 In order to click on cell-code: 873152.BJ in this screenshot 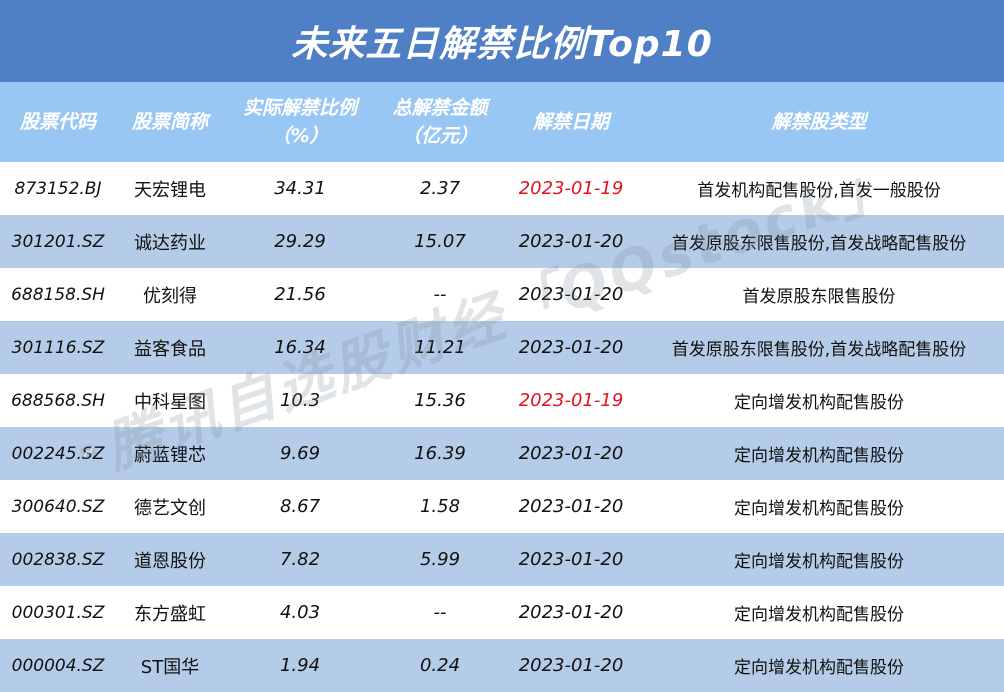, I will do `click(58, 188)`.